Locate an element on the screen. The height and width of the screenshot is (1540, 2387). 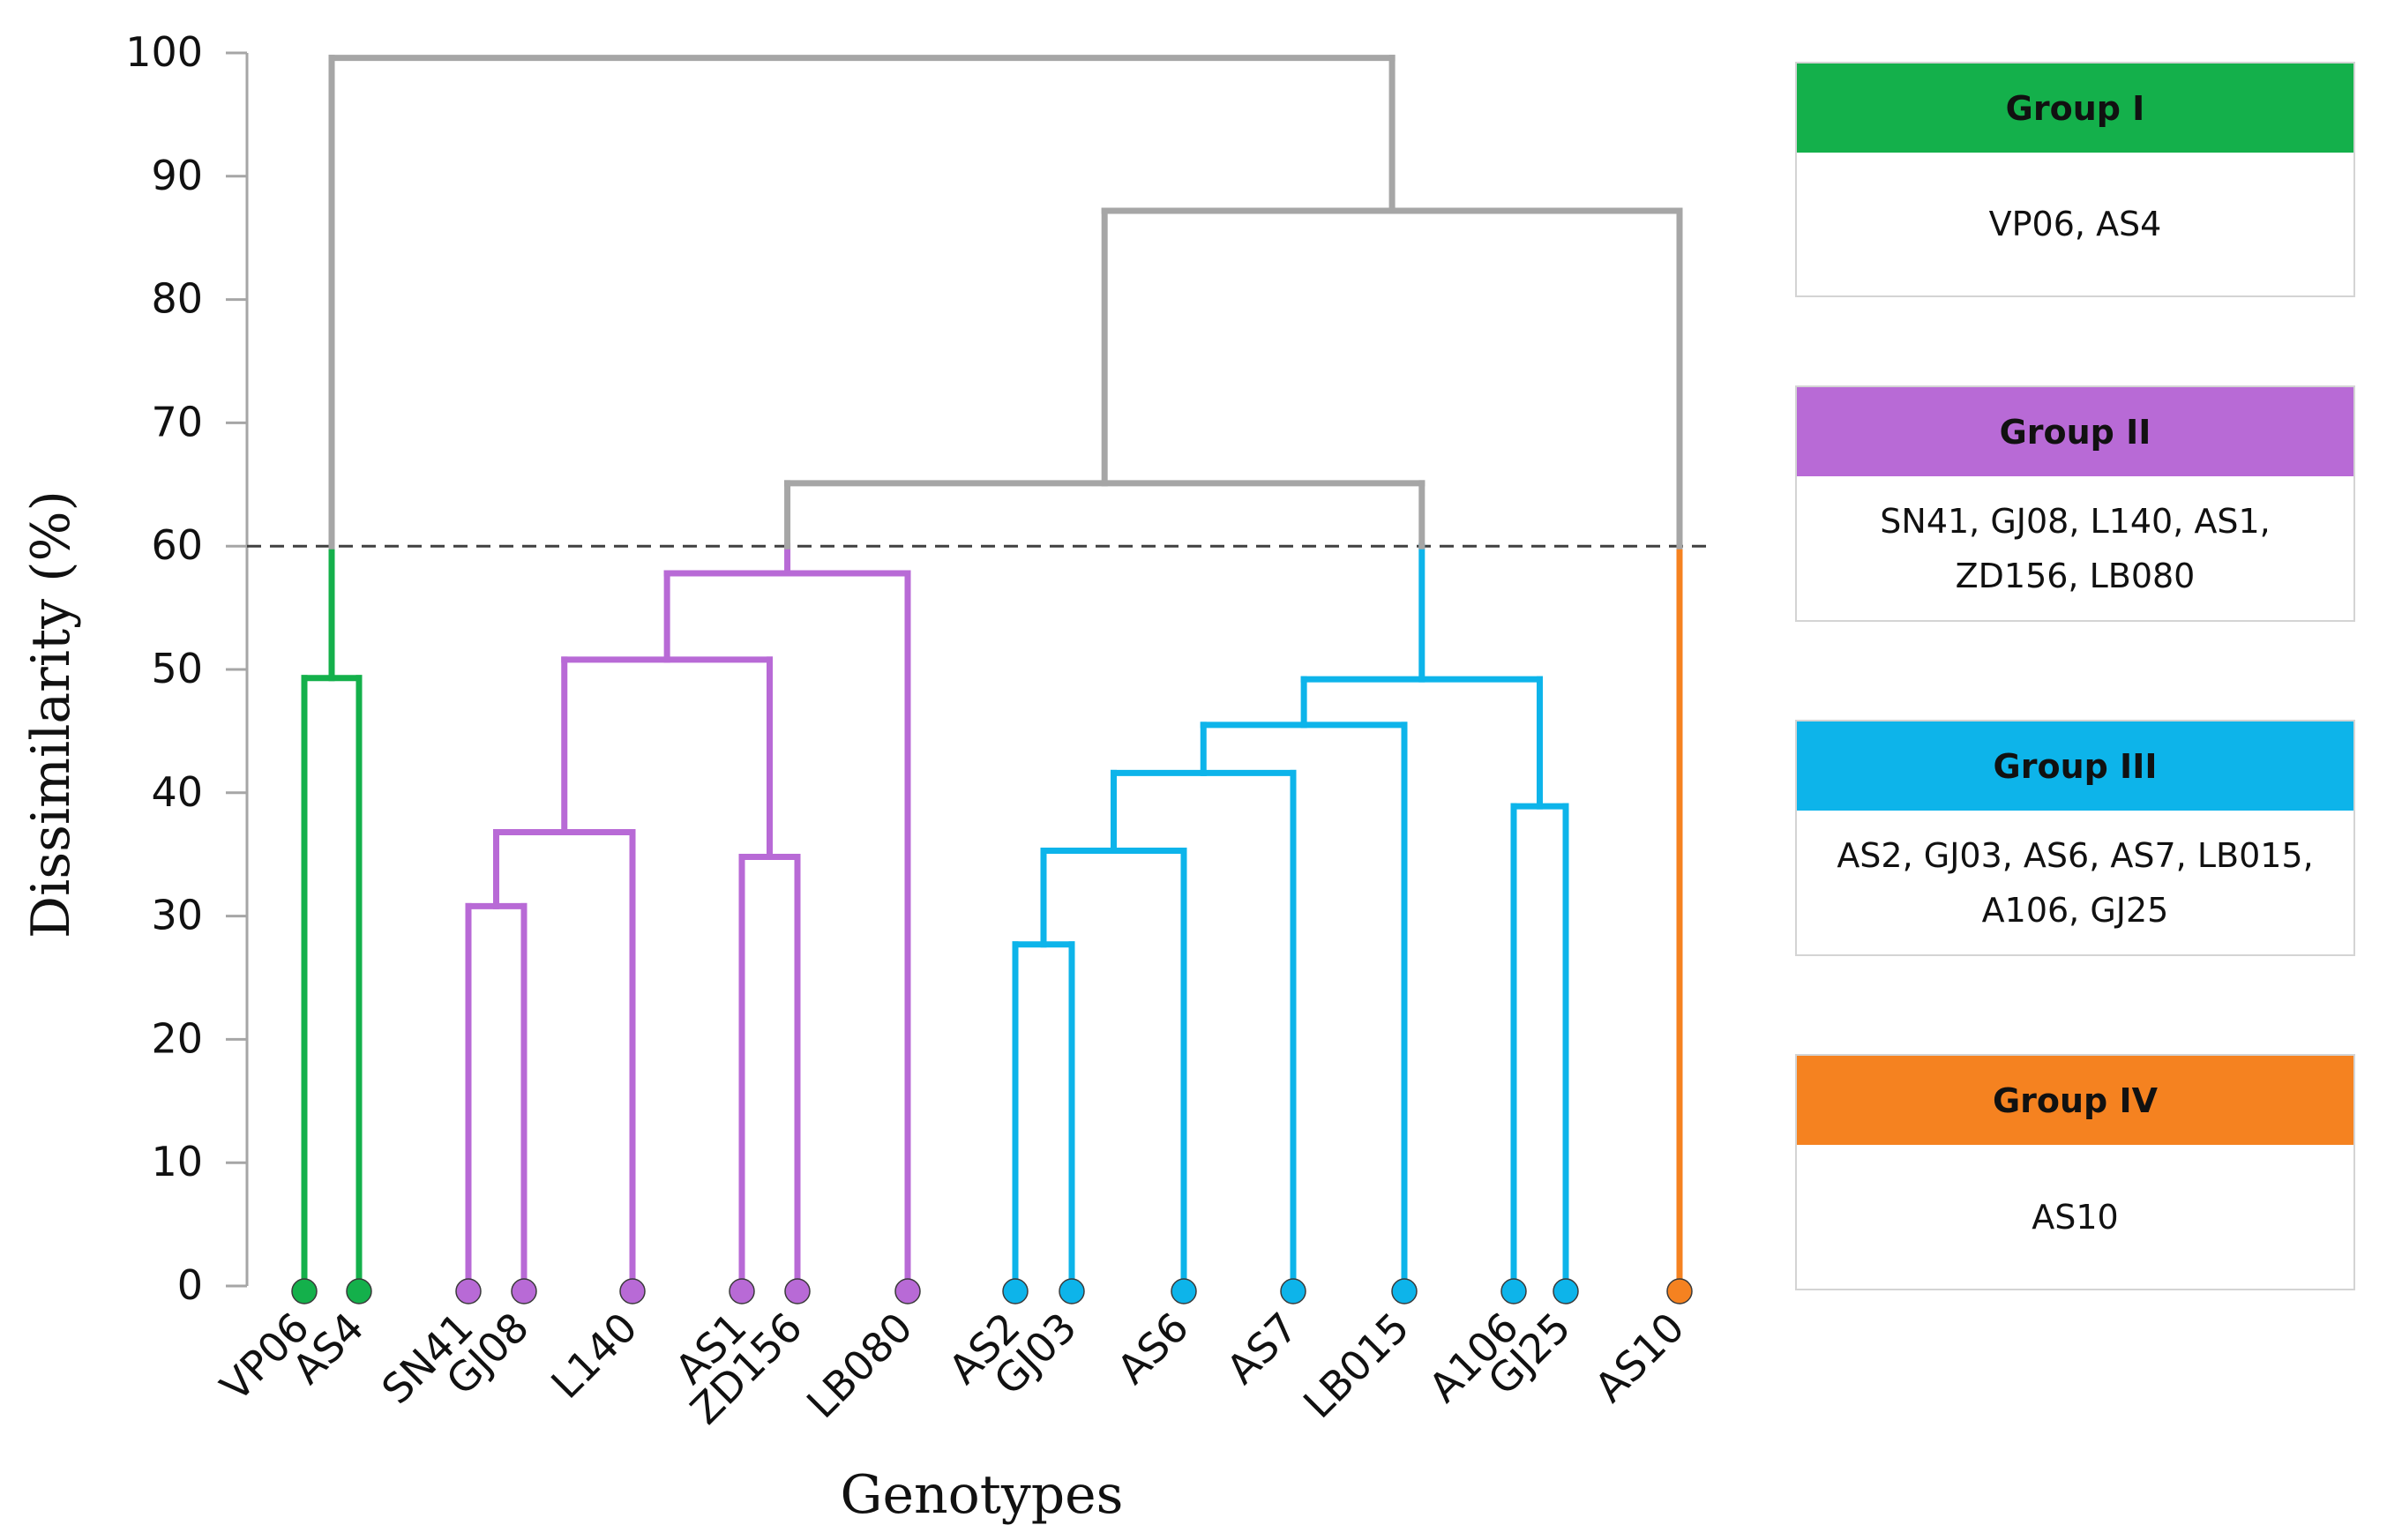
leaf-node-as1 is located at coordinates (742, 1291).